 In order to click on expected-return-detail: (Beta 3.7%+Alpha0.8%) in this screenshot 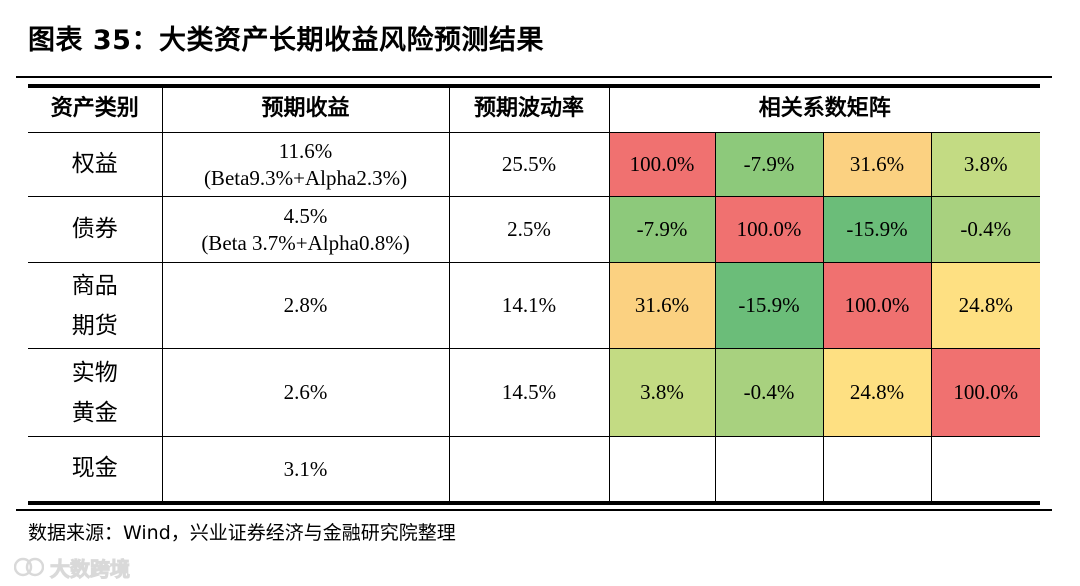, I will do `click(305, 242)`.